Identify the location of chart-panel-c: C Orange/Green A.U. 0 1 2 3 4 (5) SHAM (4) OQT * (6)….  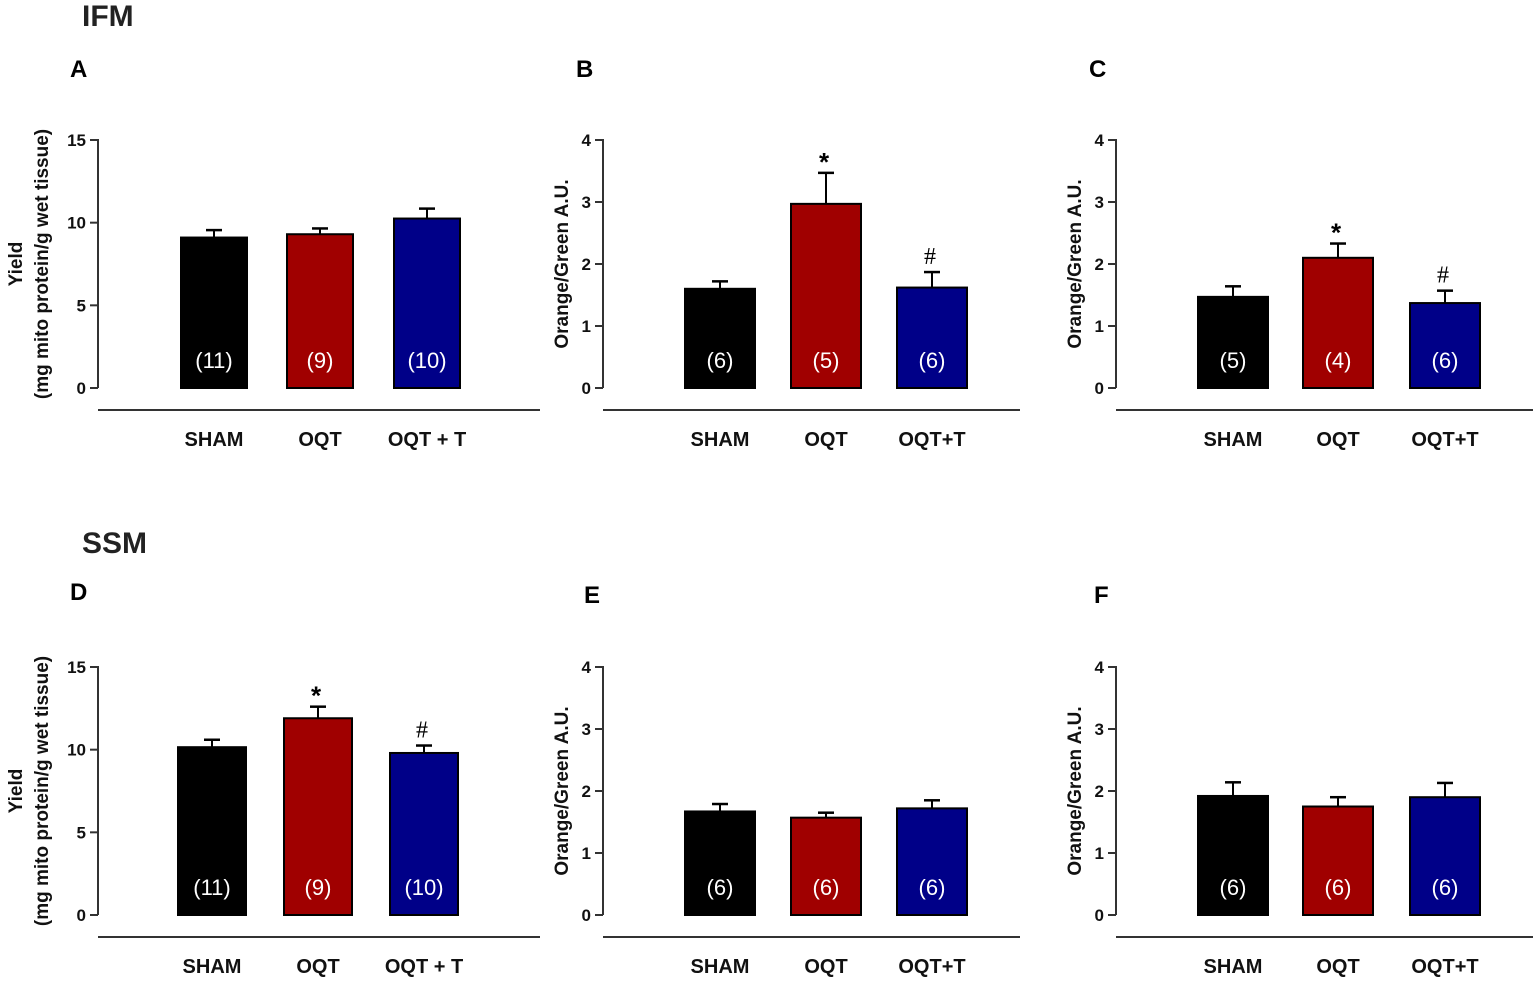
(1299, 253).